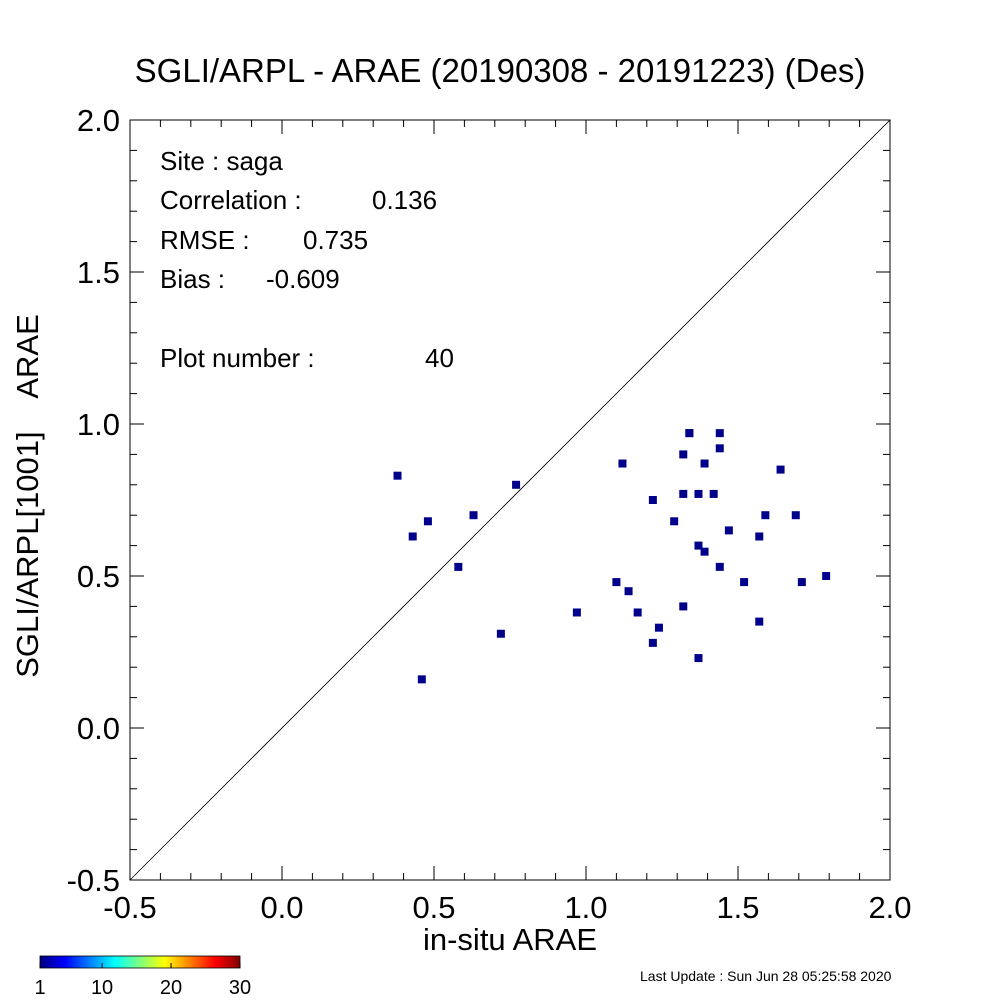  What do you see at coordinates (98, 120) in the screenshot?
I see `y-tick-label: 2.0` at bounding box center [98, 120].